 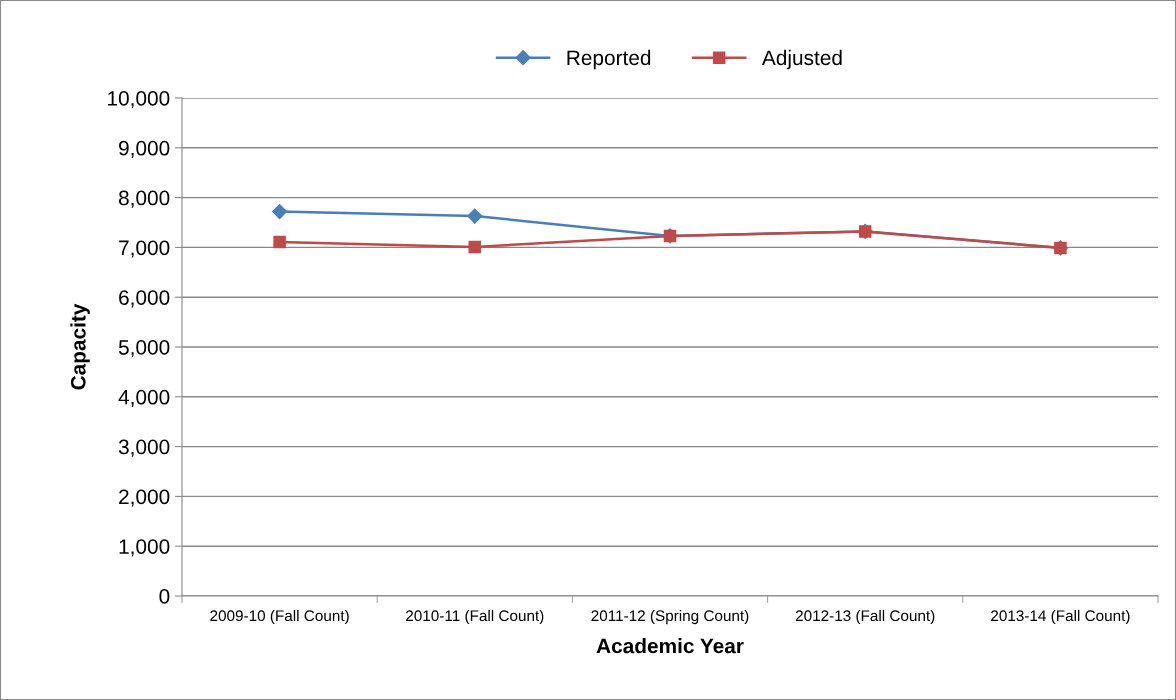 What do you see at coordinates (279, 617) in the screenshot?
I see `x-tick-label: 2009-10 (Fall Count)` at bounding box center [279, 617].